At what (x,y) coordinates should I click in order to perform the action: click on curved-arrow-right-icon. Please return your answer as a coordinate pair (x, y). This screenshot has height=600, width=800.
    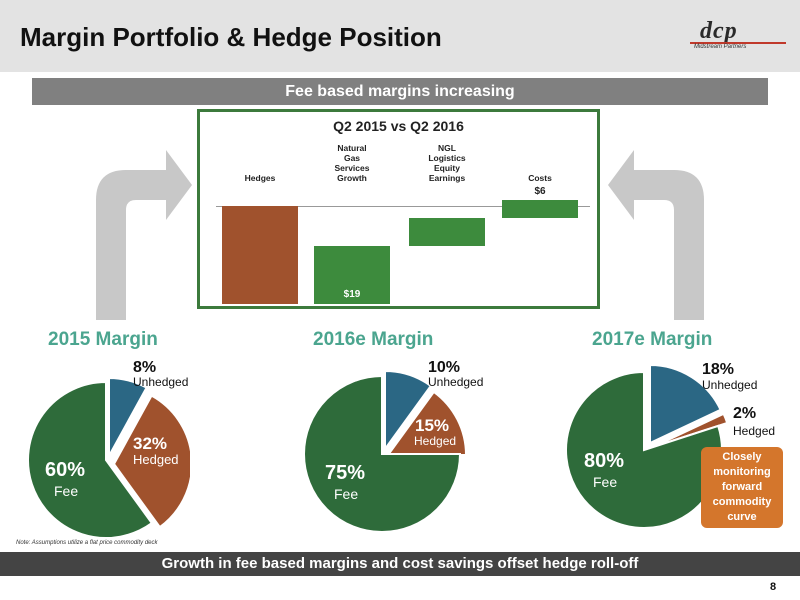
    Looking at the image, I should click on (656, 235).